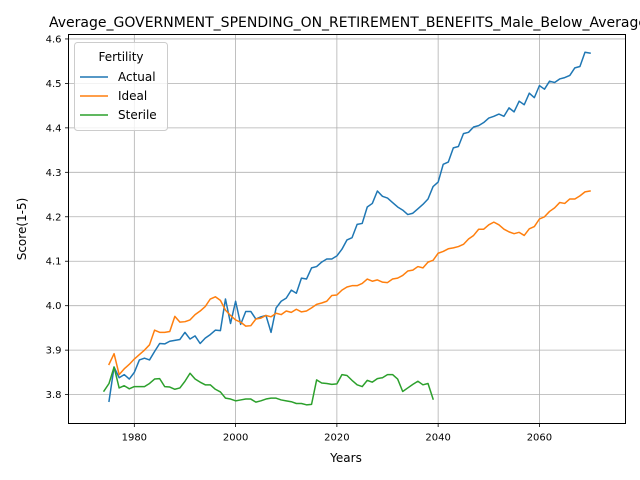 This screenshot has width=640, height=480. Describe the element at coordinates (54, 395) in the screenshot. I see `y-tick-label: 3.8` at that location.